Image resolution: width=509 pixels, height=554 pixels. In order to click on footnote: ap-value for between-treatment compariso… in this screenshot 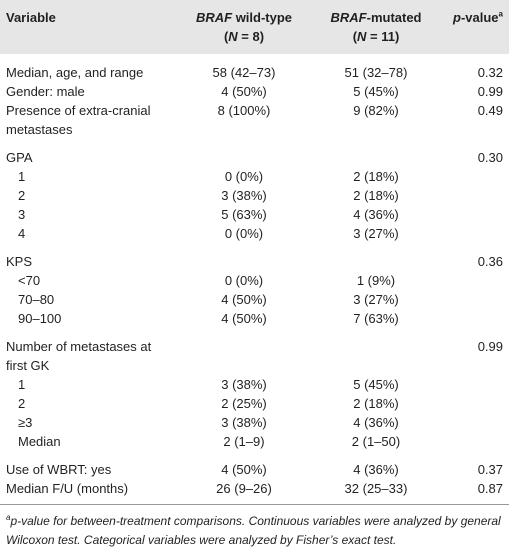, I will do `click(254, 527)`.